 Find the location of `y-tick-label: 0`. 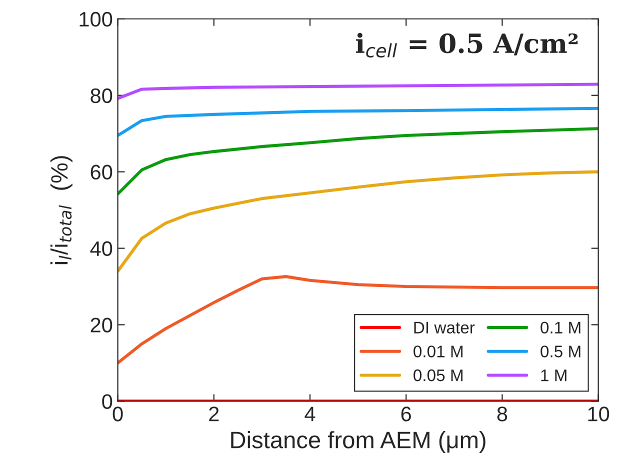

y-tick-label: 0 is located at coordinates (107, 401).